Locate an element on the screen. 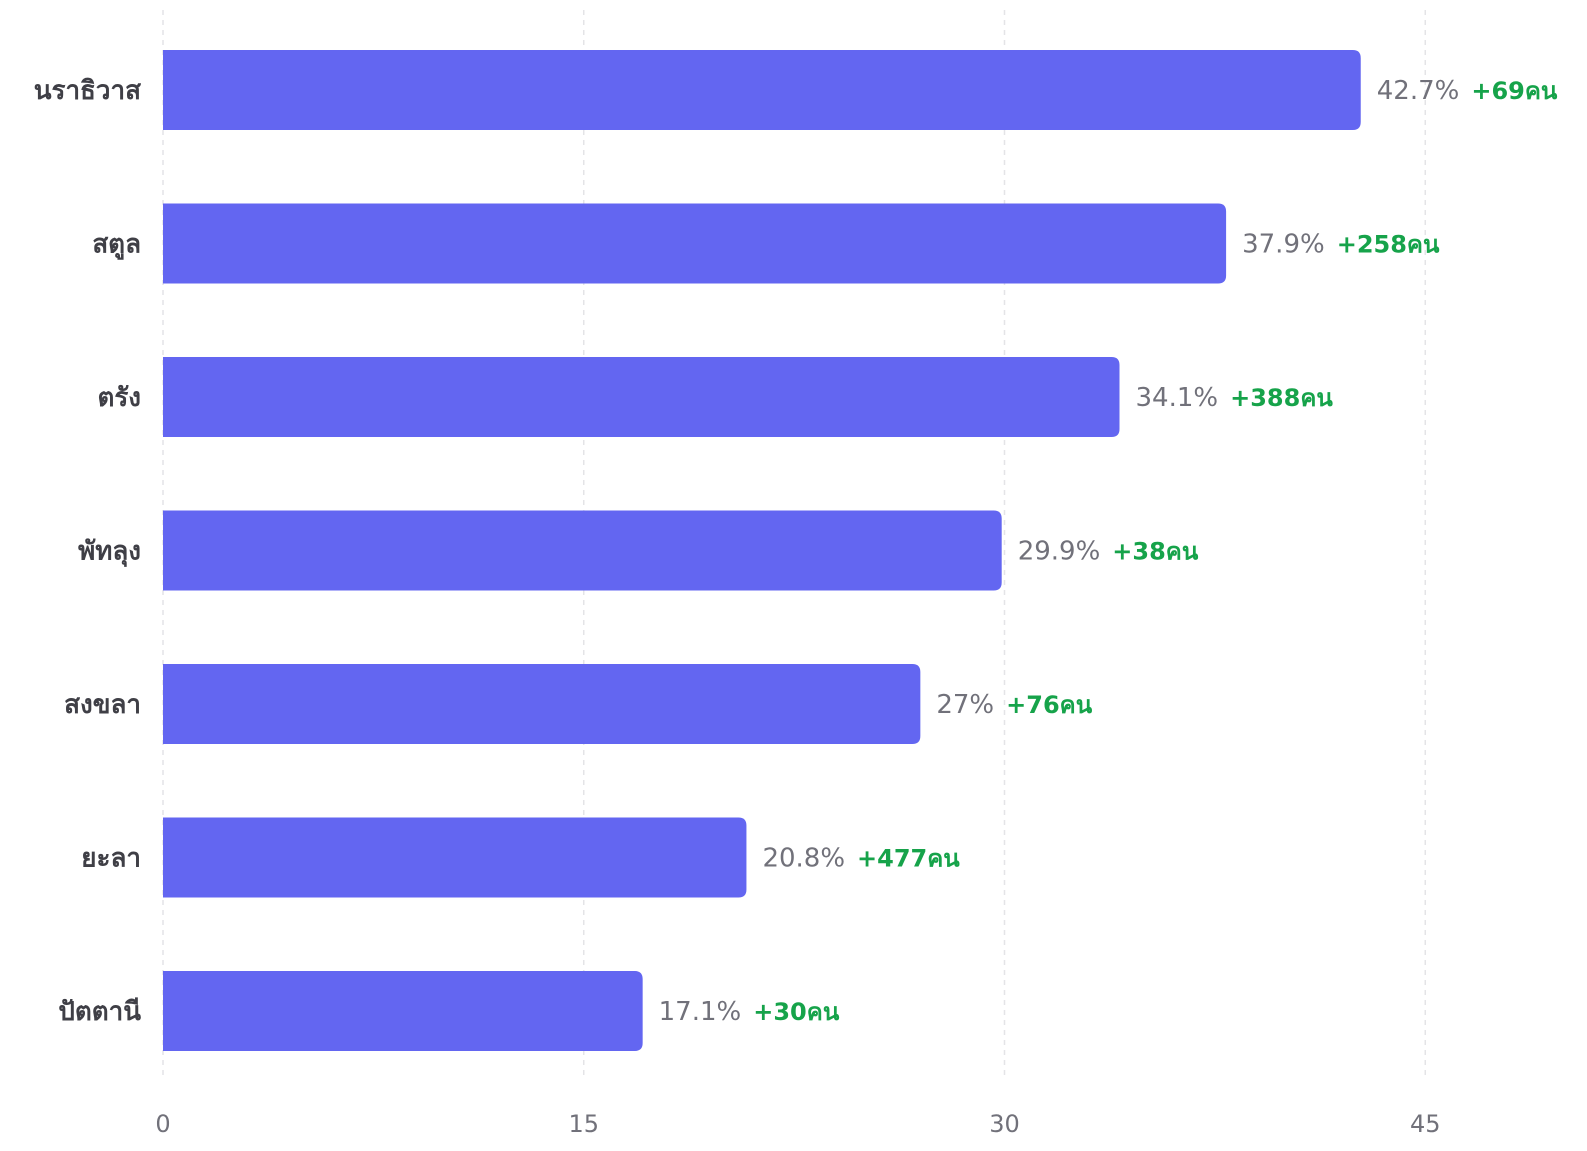 Image resolution: width=1587 pixels, height=1151 pixels. category-label: ยะลา is located at coordinates (111, 859).